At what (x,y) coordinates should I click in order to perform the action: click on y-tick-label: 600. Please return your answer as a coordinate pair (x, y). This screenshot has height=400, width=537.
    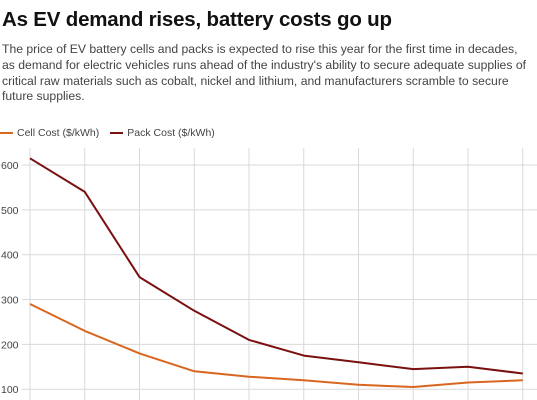
    Looking at the image, I should click on (10, 166).